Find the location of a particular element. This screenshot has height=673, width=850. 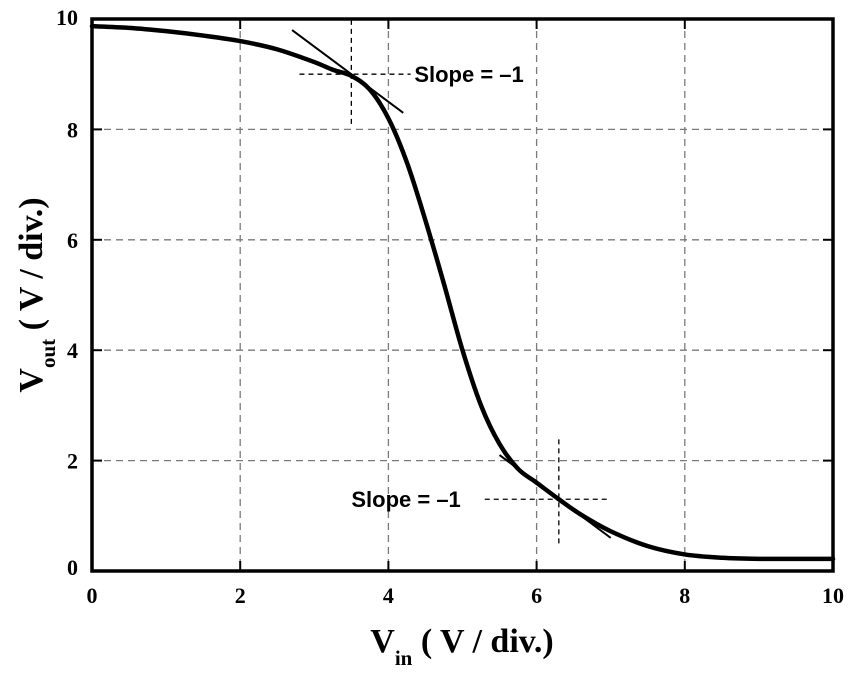

x-tick-label-4: 4 is located at coordinates (388, 595).